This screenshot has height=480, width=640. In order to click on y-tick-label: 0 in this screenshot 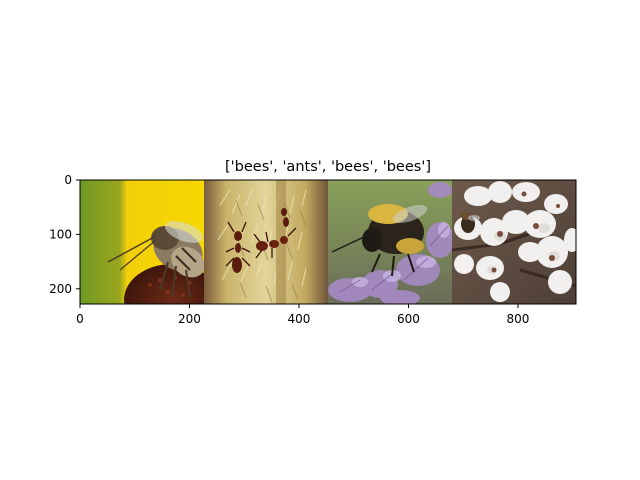, I will do `click(68, 180)`.